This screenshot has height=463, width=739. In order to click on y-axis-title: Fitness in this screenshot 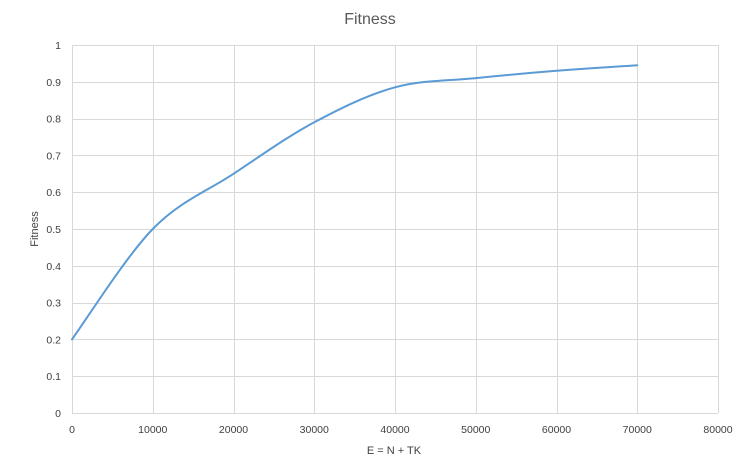, I will do `click(35, 229)`.